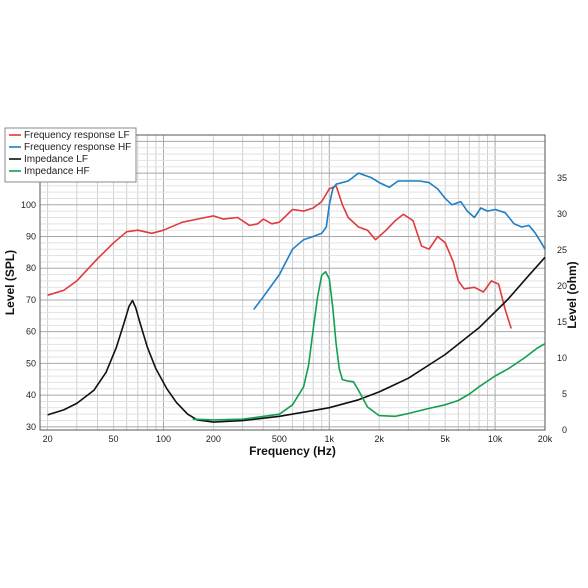  I want to click on y-left-tick-label: 60, so click(31, 332).